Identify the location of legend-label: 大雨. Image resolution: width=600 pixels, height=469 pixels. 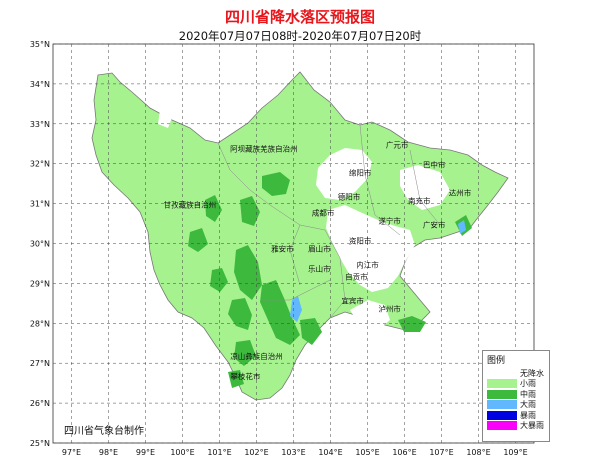
(528, 405).